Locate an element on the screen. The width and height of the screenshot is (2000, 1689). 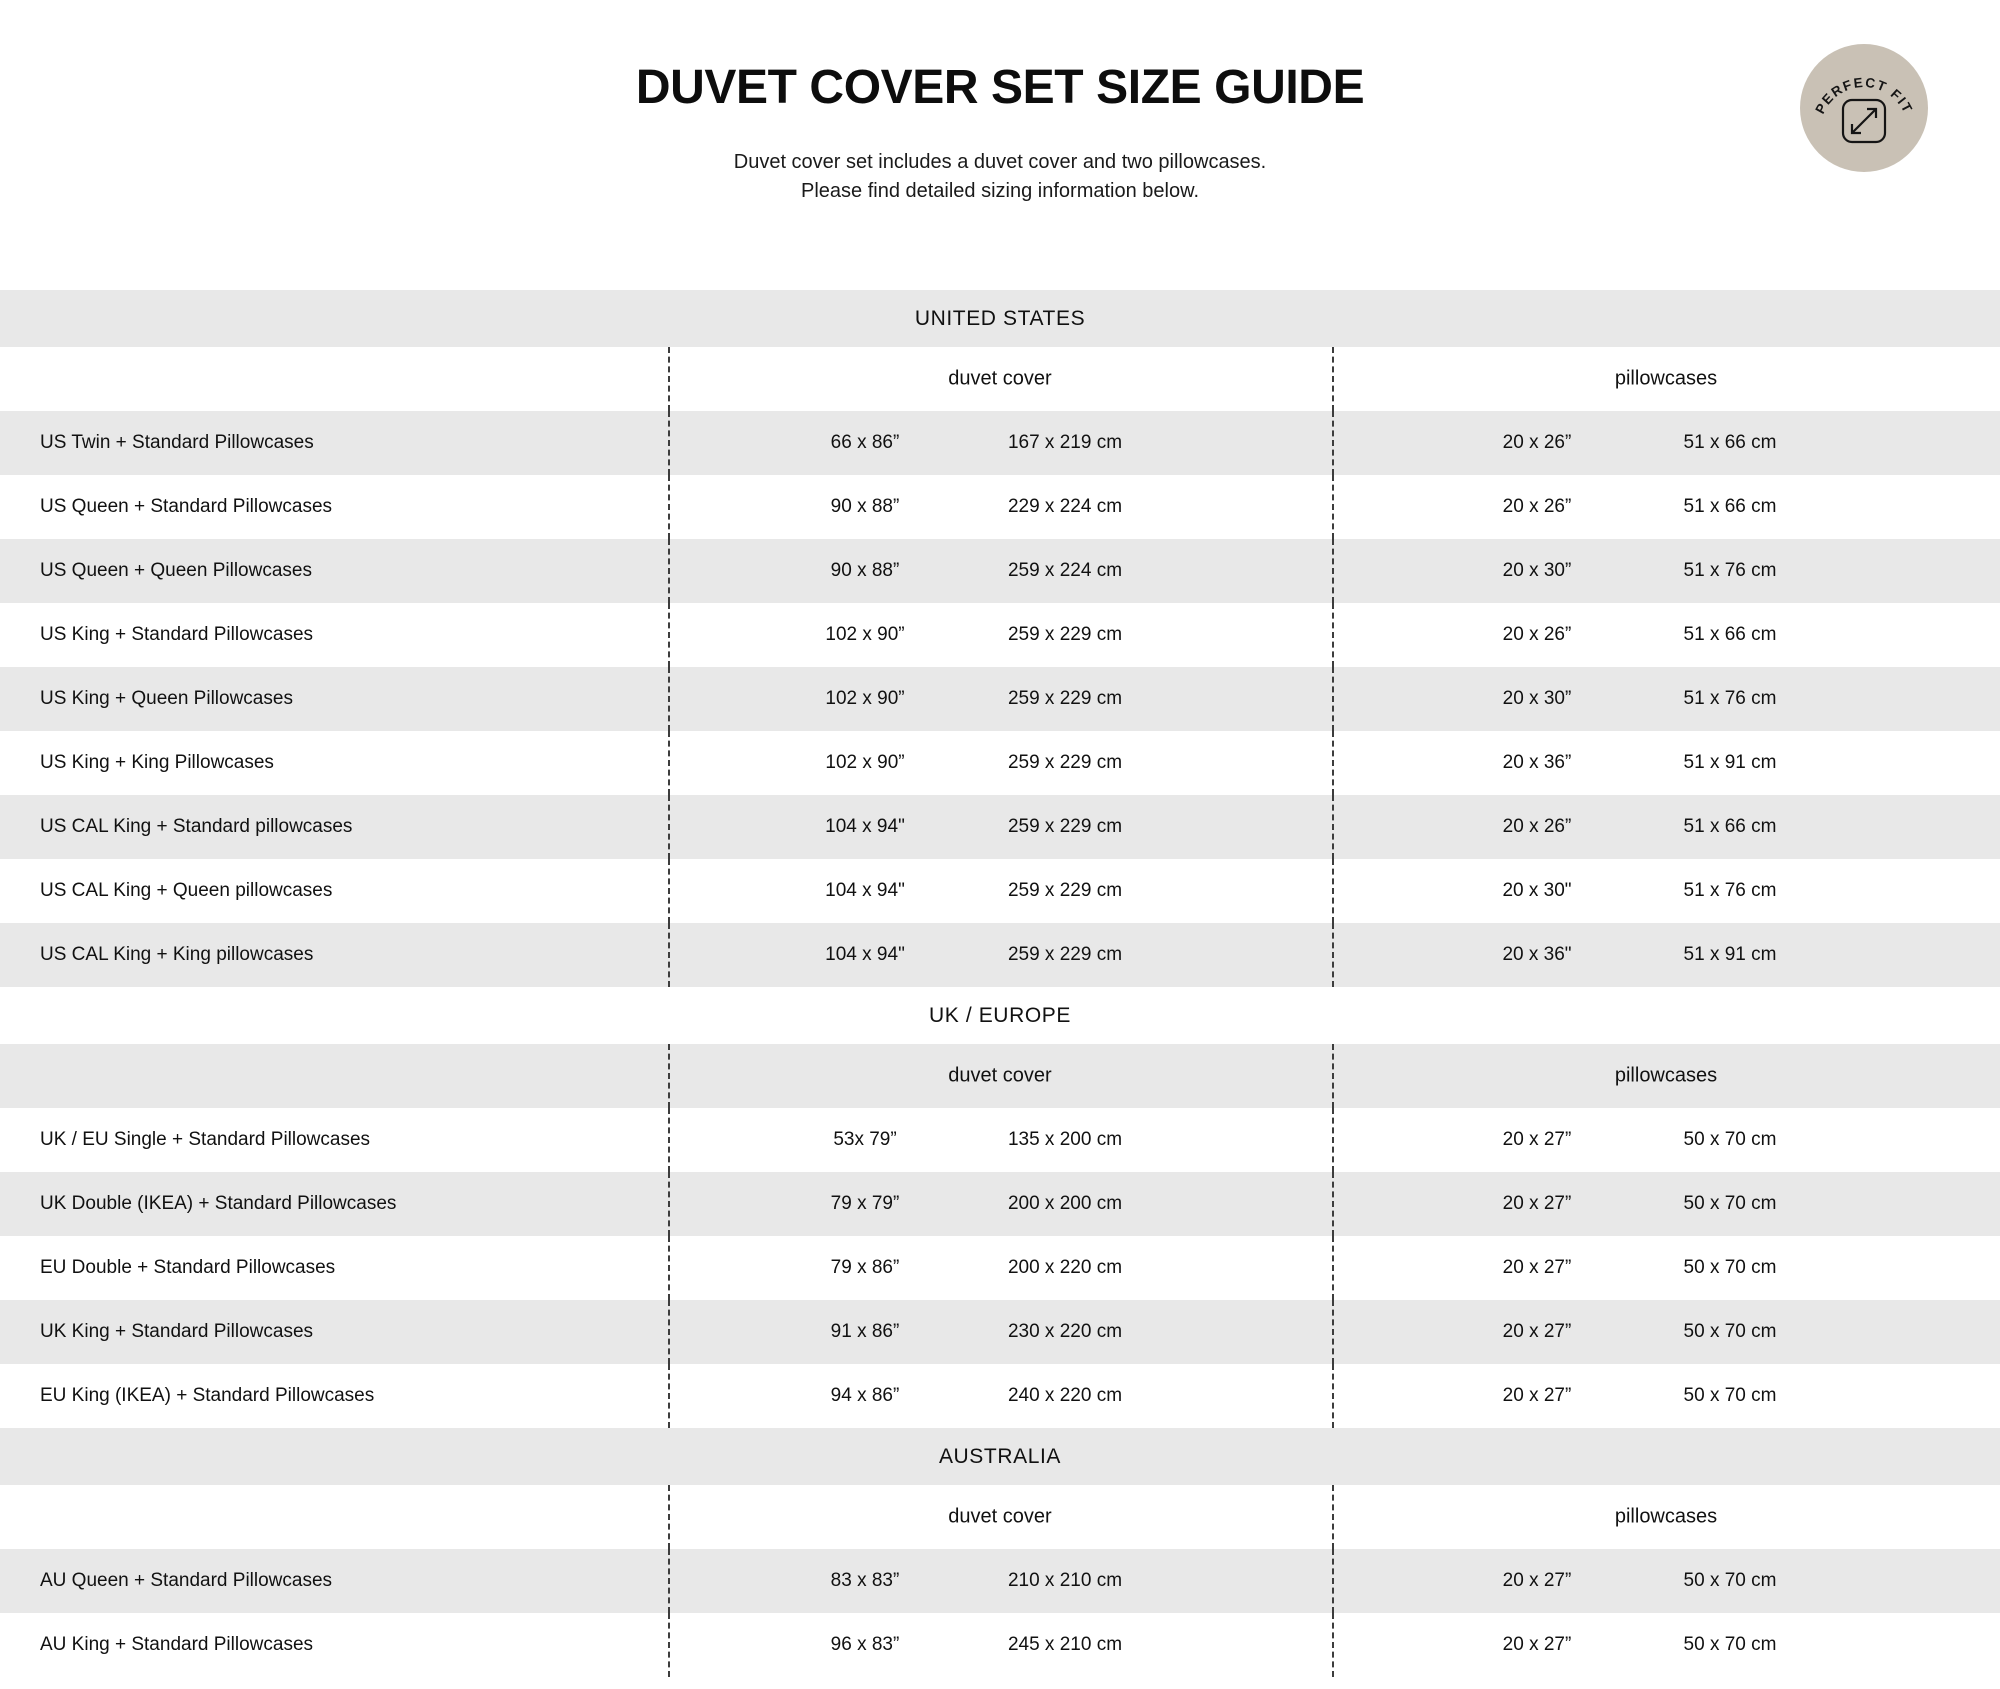
row-label: US Queen + Queen Pillowcases is located at coordinates (176, 570).